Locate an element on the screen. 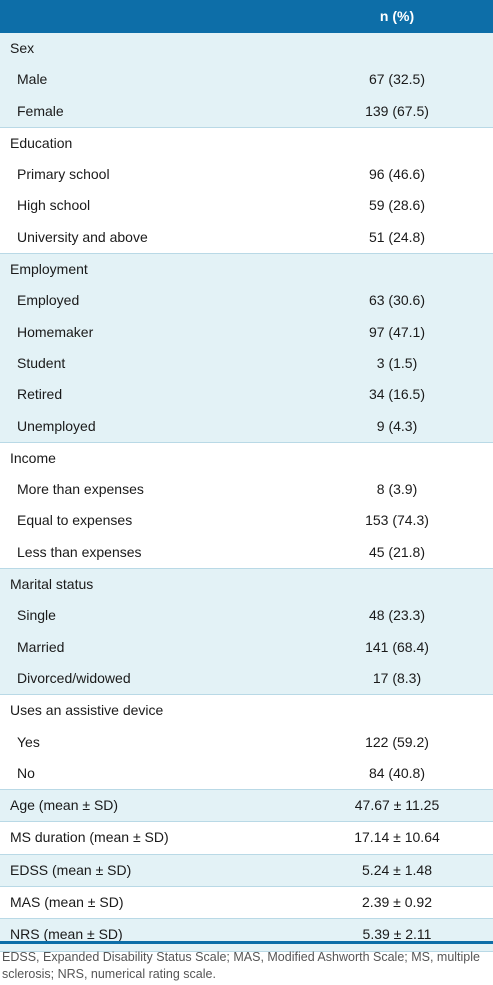 This screenshot has height=985, width=493. row-value: 63 (30.6) is located at coordinates (397, 300).